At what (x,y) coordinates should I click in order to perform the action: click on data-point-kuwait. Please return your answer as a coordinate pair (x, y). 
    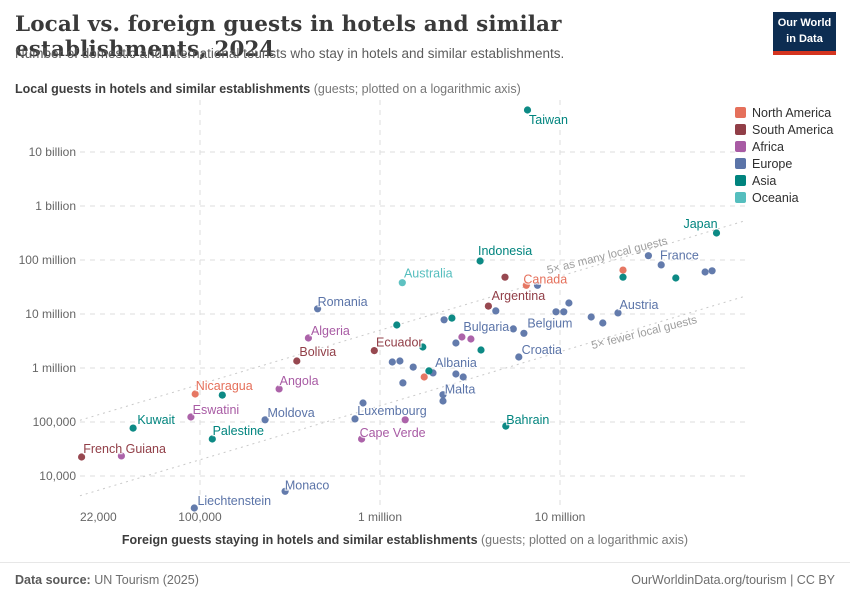
    Looking at the image, I should click on (133, 428).